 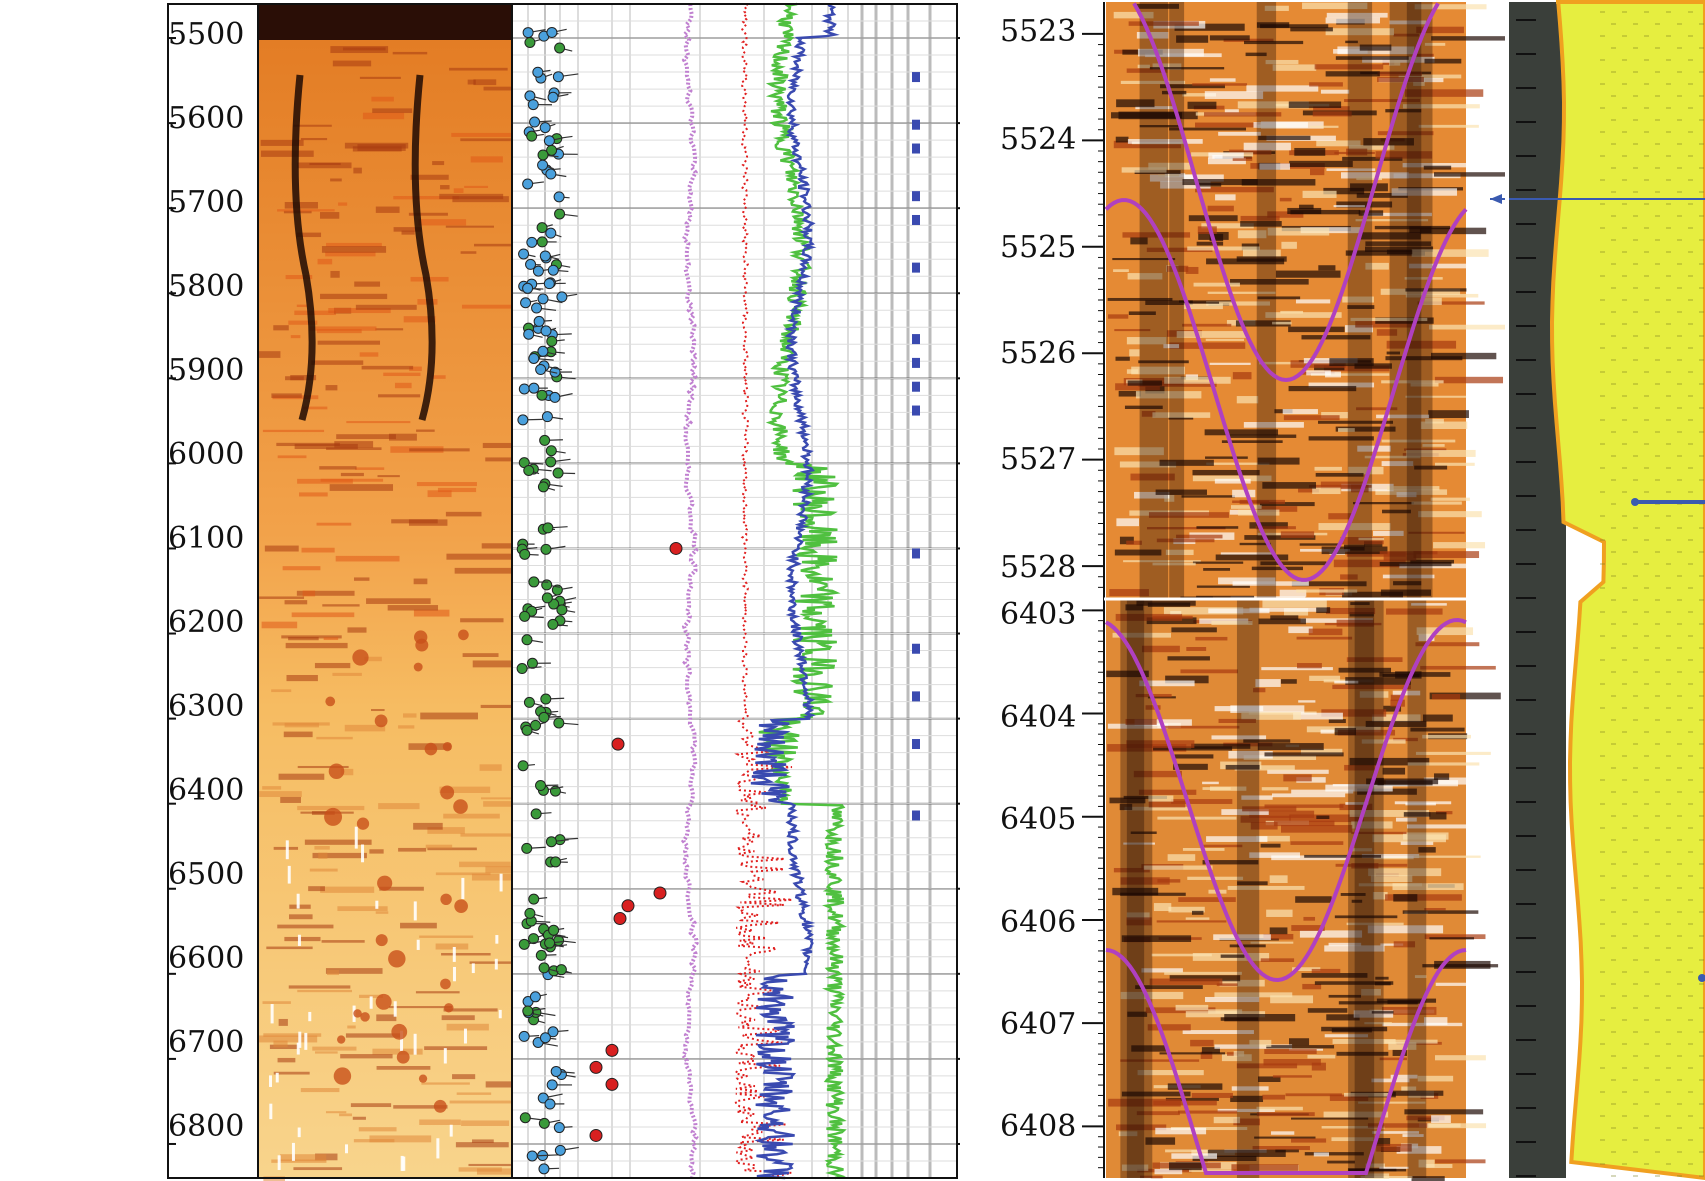 What do you see at coordinates (763, 591) in the screenshot?
I see `red-curve` at bounding box center [763, 591].